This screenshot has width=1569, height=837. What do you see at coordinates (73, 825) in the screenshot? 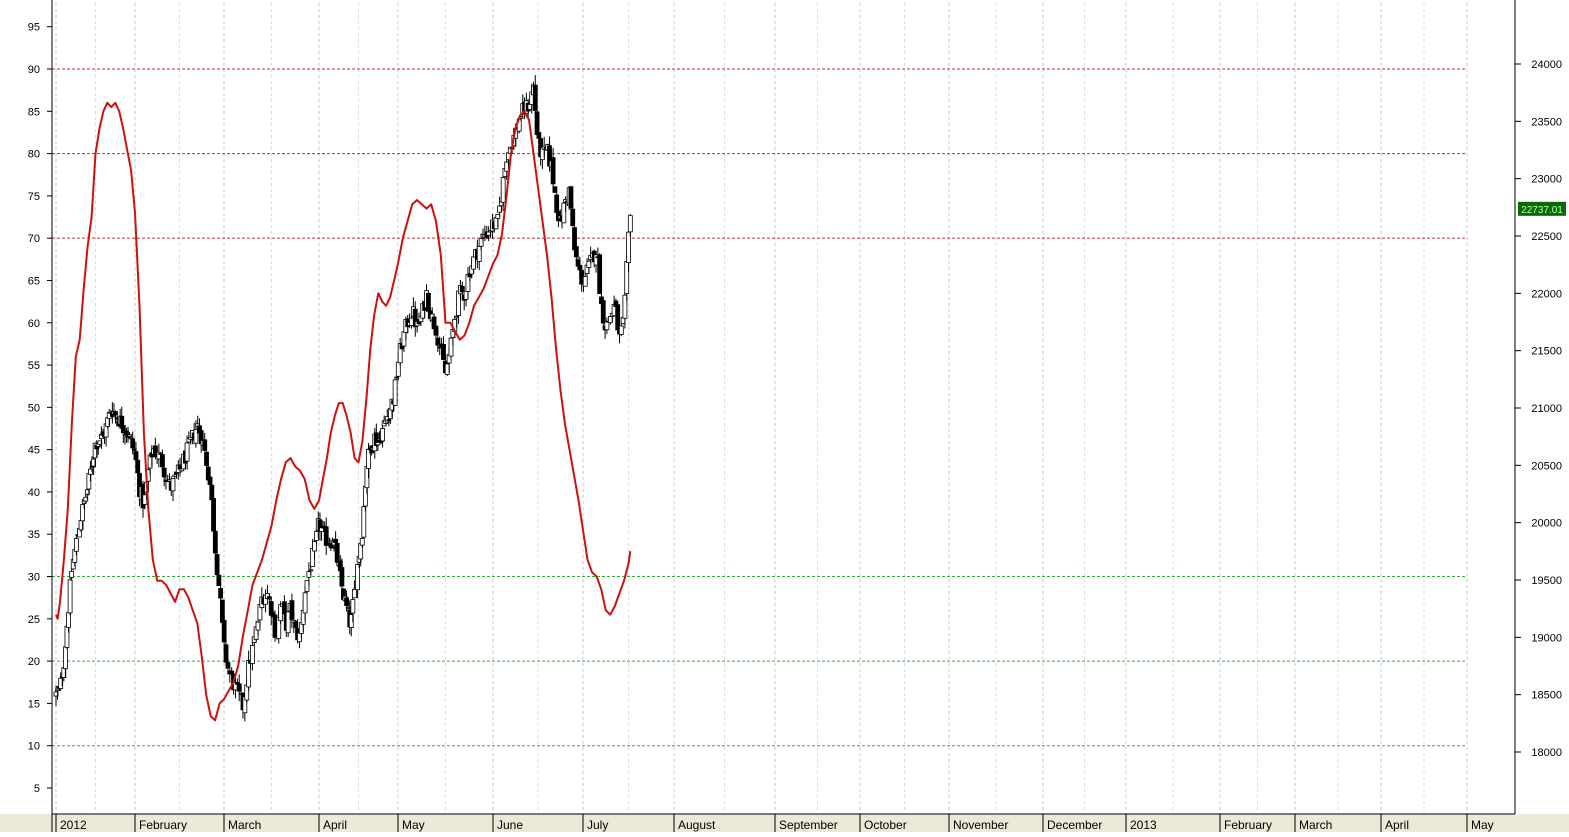
I see `x-tick-label: 2012` at bounding box center [73, 825].